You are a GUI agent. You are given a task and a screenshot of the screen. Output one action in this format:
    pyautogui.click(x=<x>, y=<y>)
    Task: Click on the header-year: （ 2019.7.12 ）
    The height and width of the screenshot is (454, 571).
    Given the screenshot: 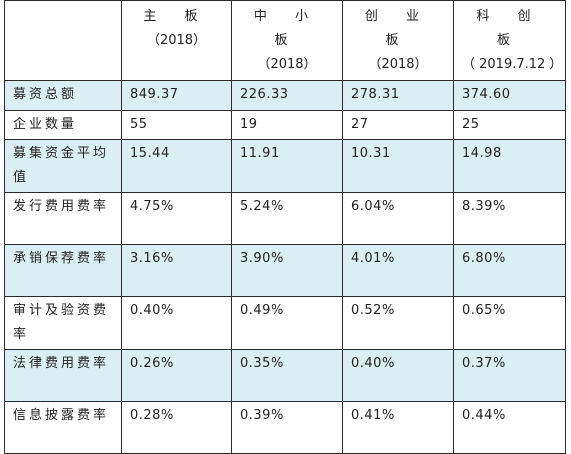 What is the action you would take?
    pyautogui.click(x=512, y=64)
    